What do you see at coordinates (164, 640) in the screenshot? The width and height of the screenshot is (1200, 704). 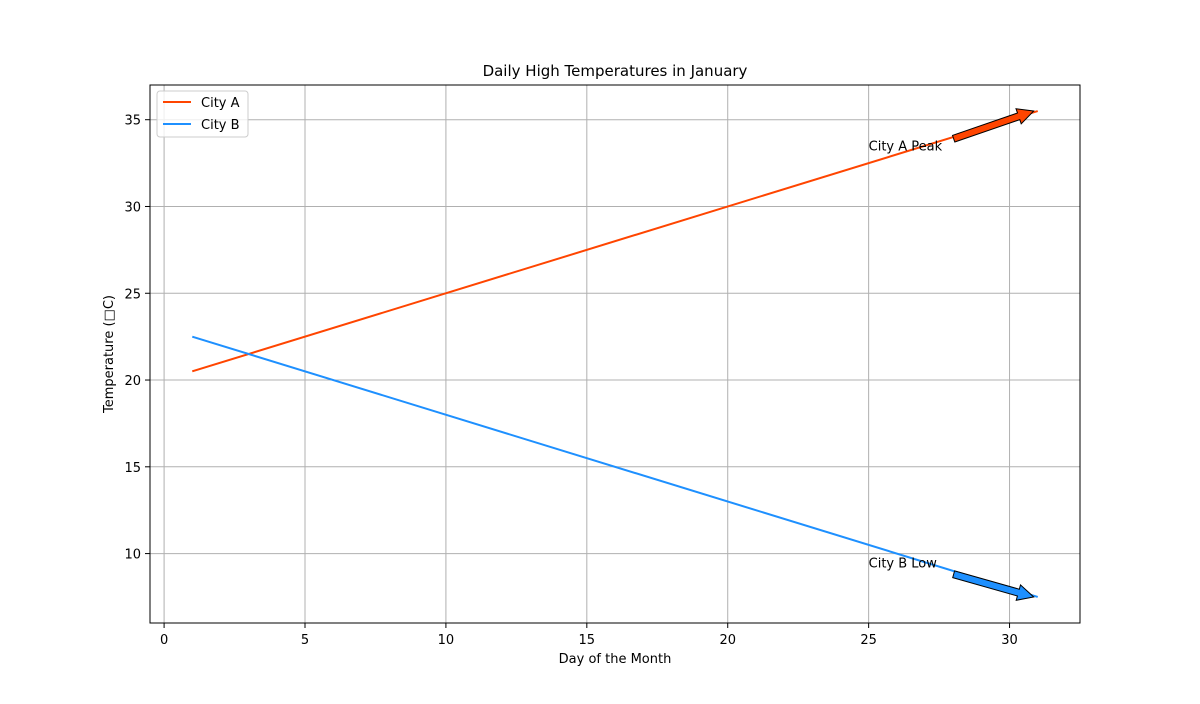 I see `x-tick-label: 0` at bounding box center [164, 640].